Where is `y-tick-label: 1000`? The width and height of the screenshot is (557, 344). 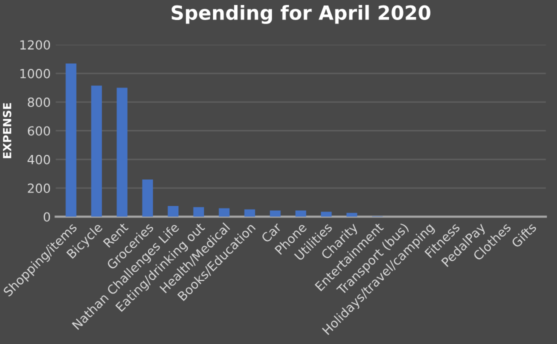 y-tick-label: 1000 is located at coordinates (35, 73).